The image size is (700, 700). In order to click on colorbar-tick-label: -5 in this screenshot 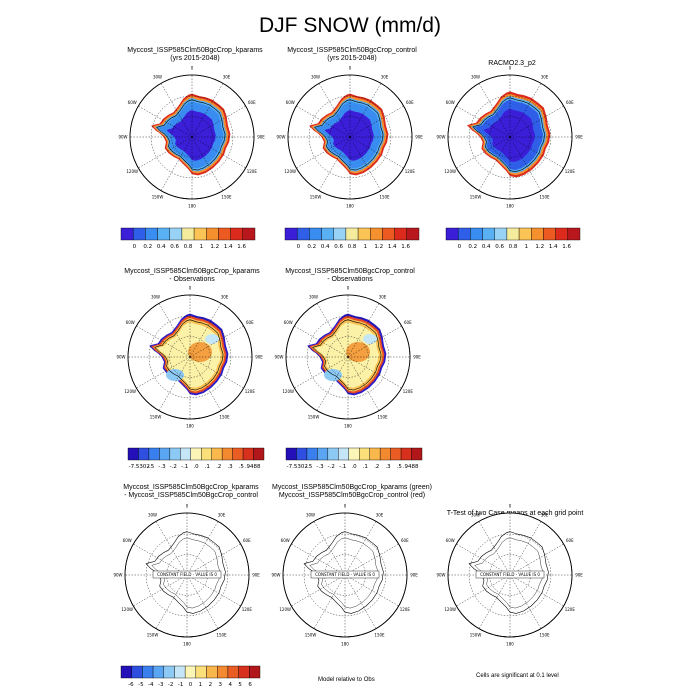, I will do `click(141, 685)`.